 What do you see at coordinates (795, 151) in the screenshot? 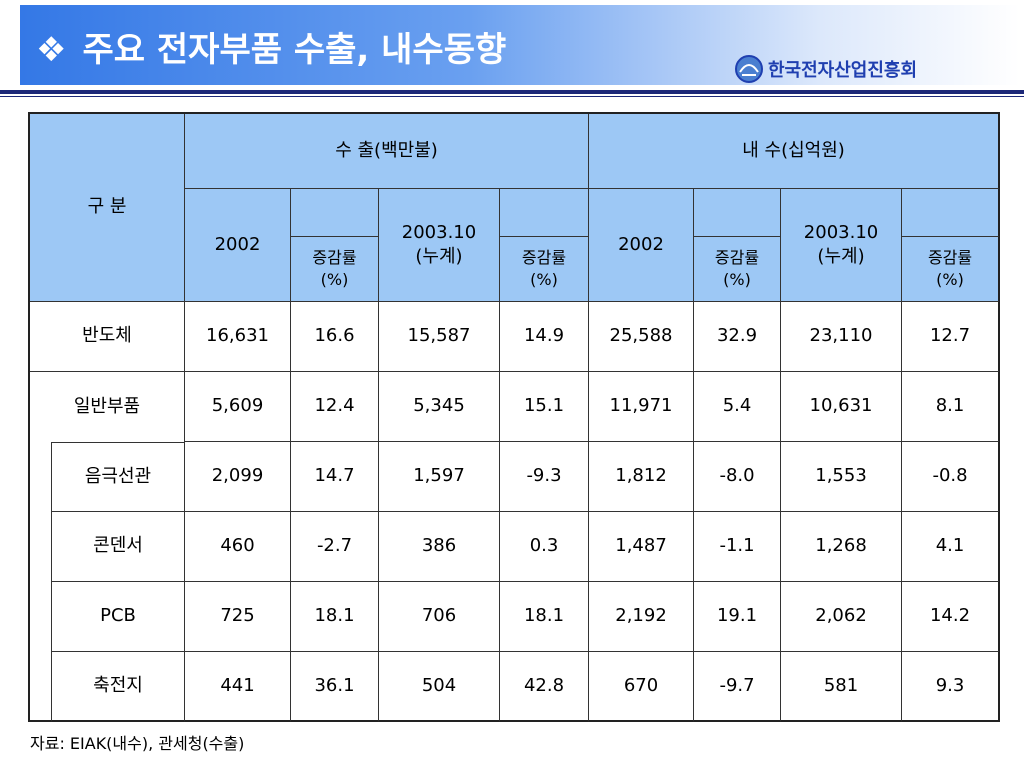
I see `header-cell: 내 수(십억원)` at bounding box center [795, 151].